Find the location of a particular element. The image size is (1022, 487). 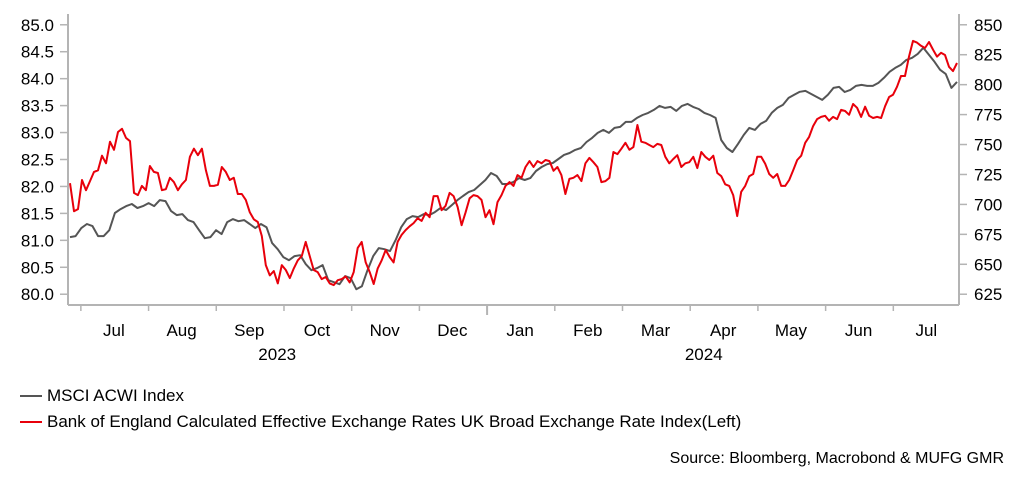

legend-item-msci: MSCI ACWI Index is located at coordinates (380, 396).